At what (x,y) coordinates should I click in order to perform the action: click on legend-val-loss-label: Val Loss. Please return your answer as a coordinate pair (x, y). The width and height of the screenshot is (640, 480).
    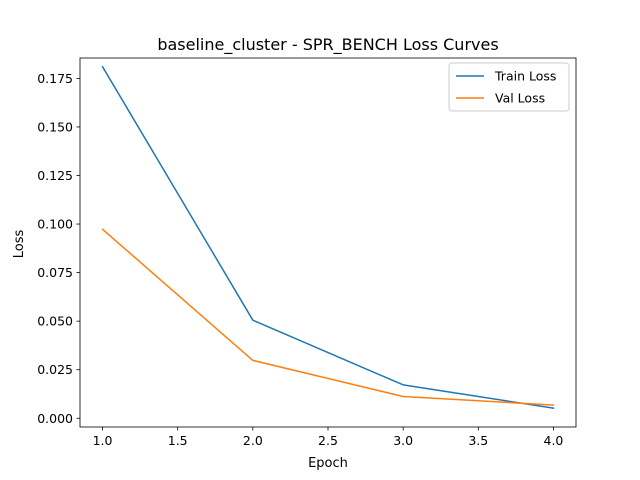
    Looking at the image, I should click on (520, 98).